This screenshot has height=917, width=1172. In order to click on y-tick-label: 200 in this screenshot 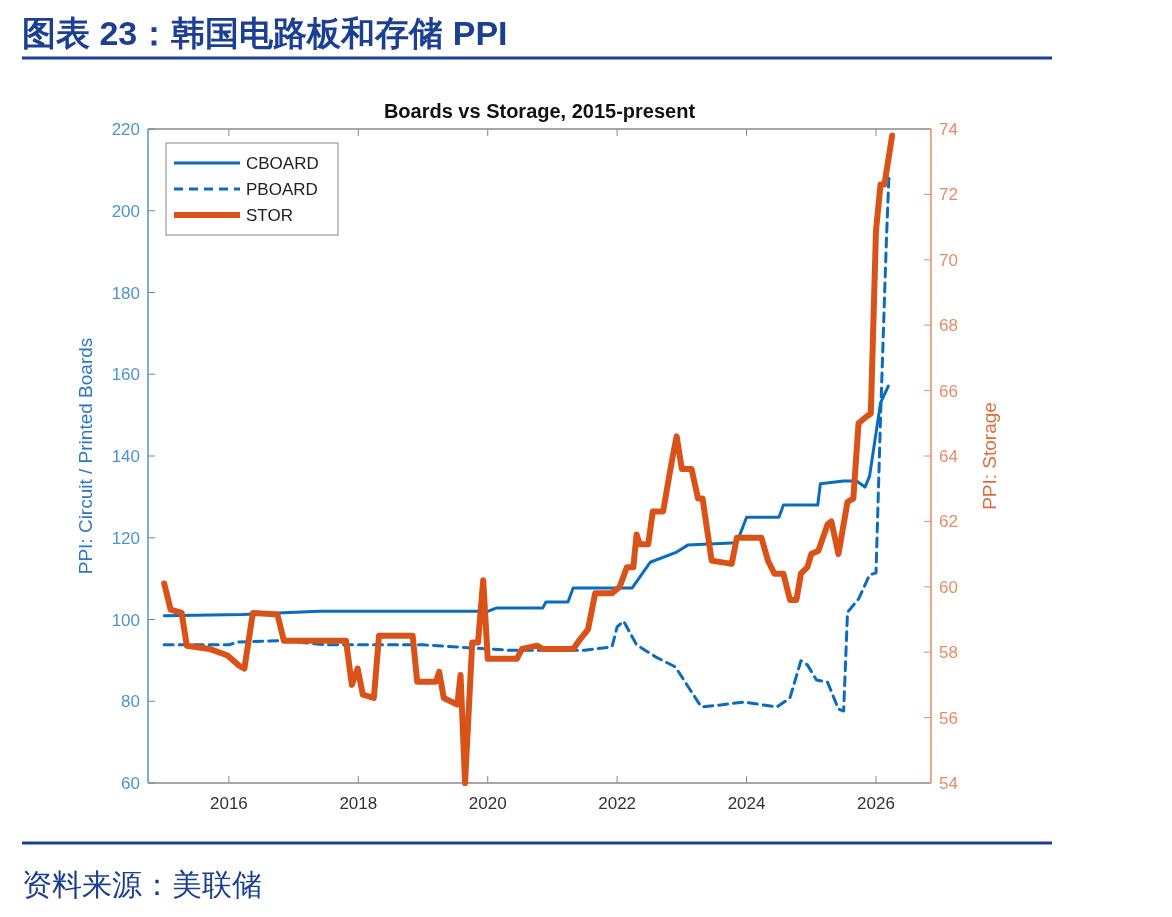, I will do `click(125, 211)`.